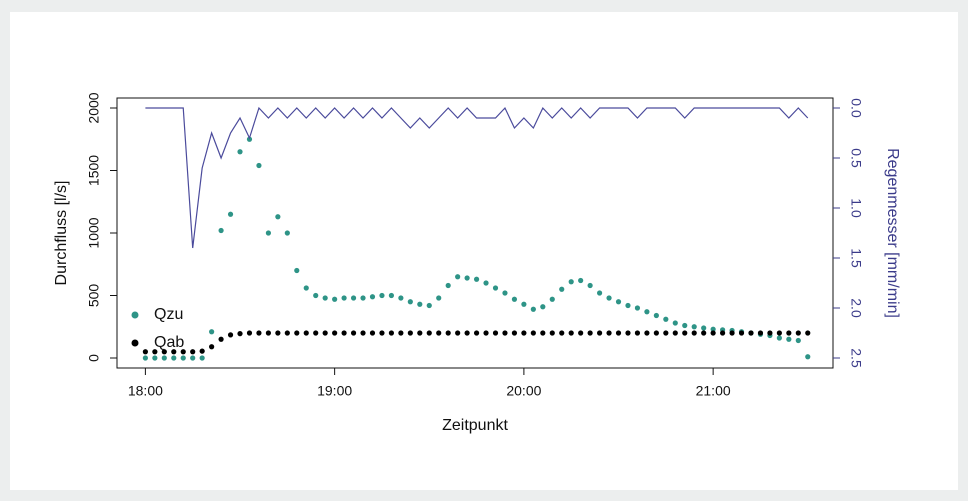 The image size is (968, 501). I want to click on legend-label: Qzu, so click(168, 314).